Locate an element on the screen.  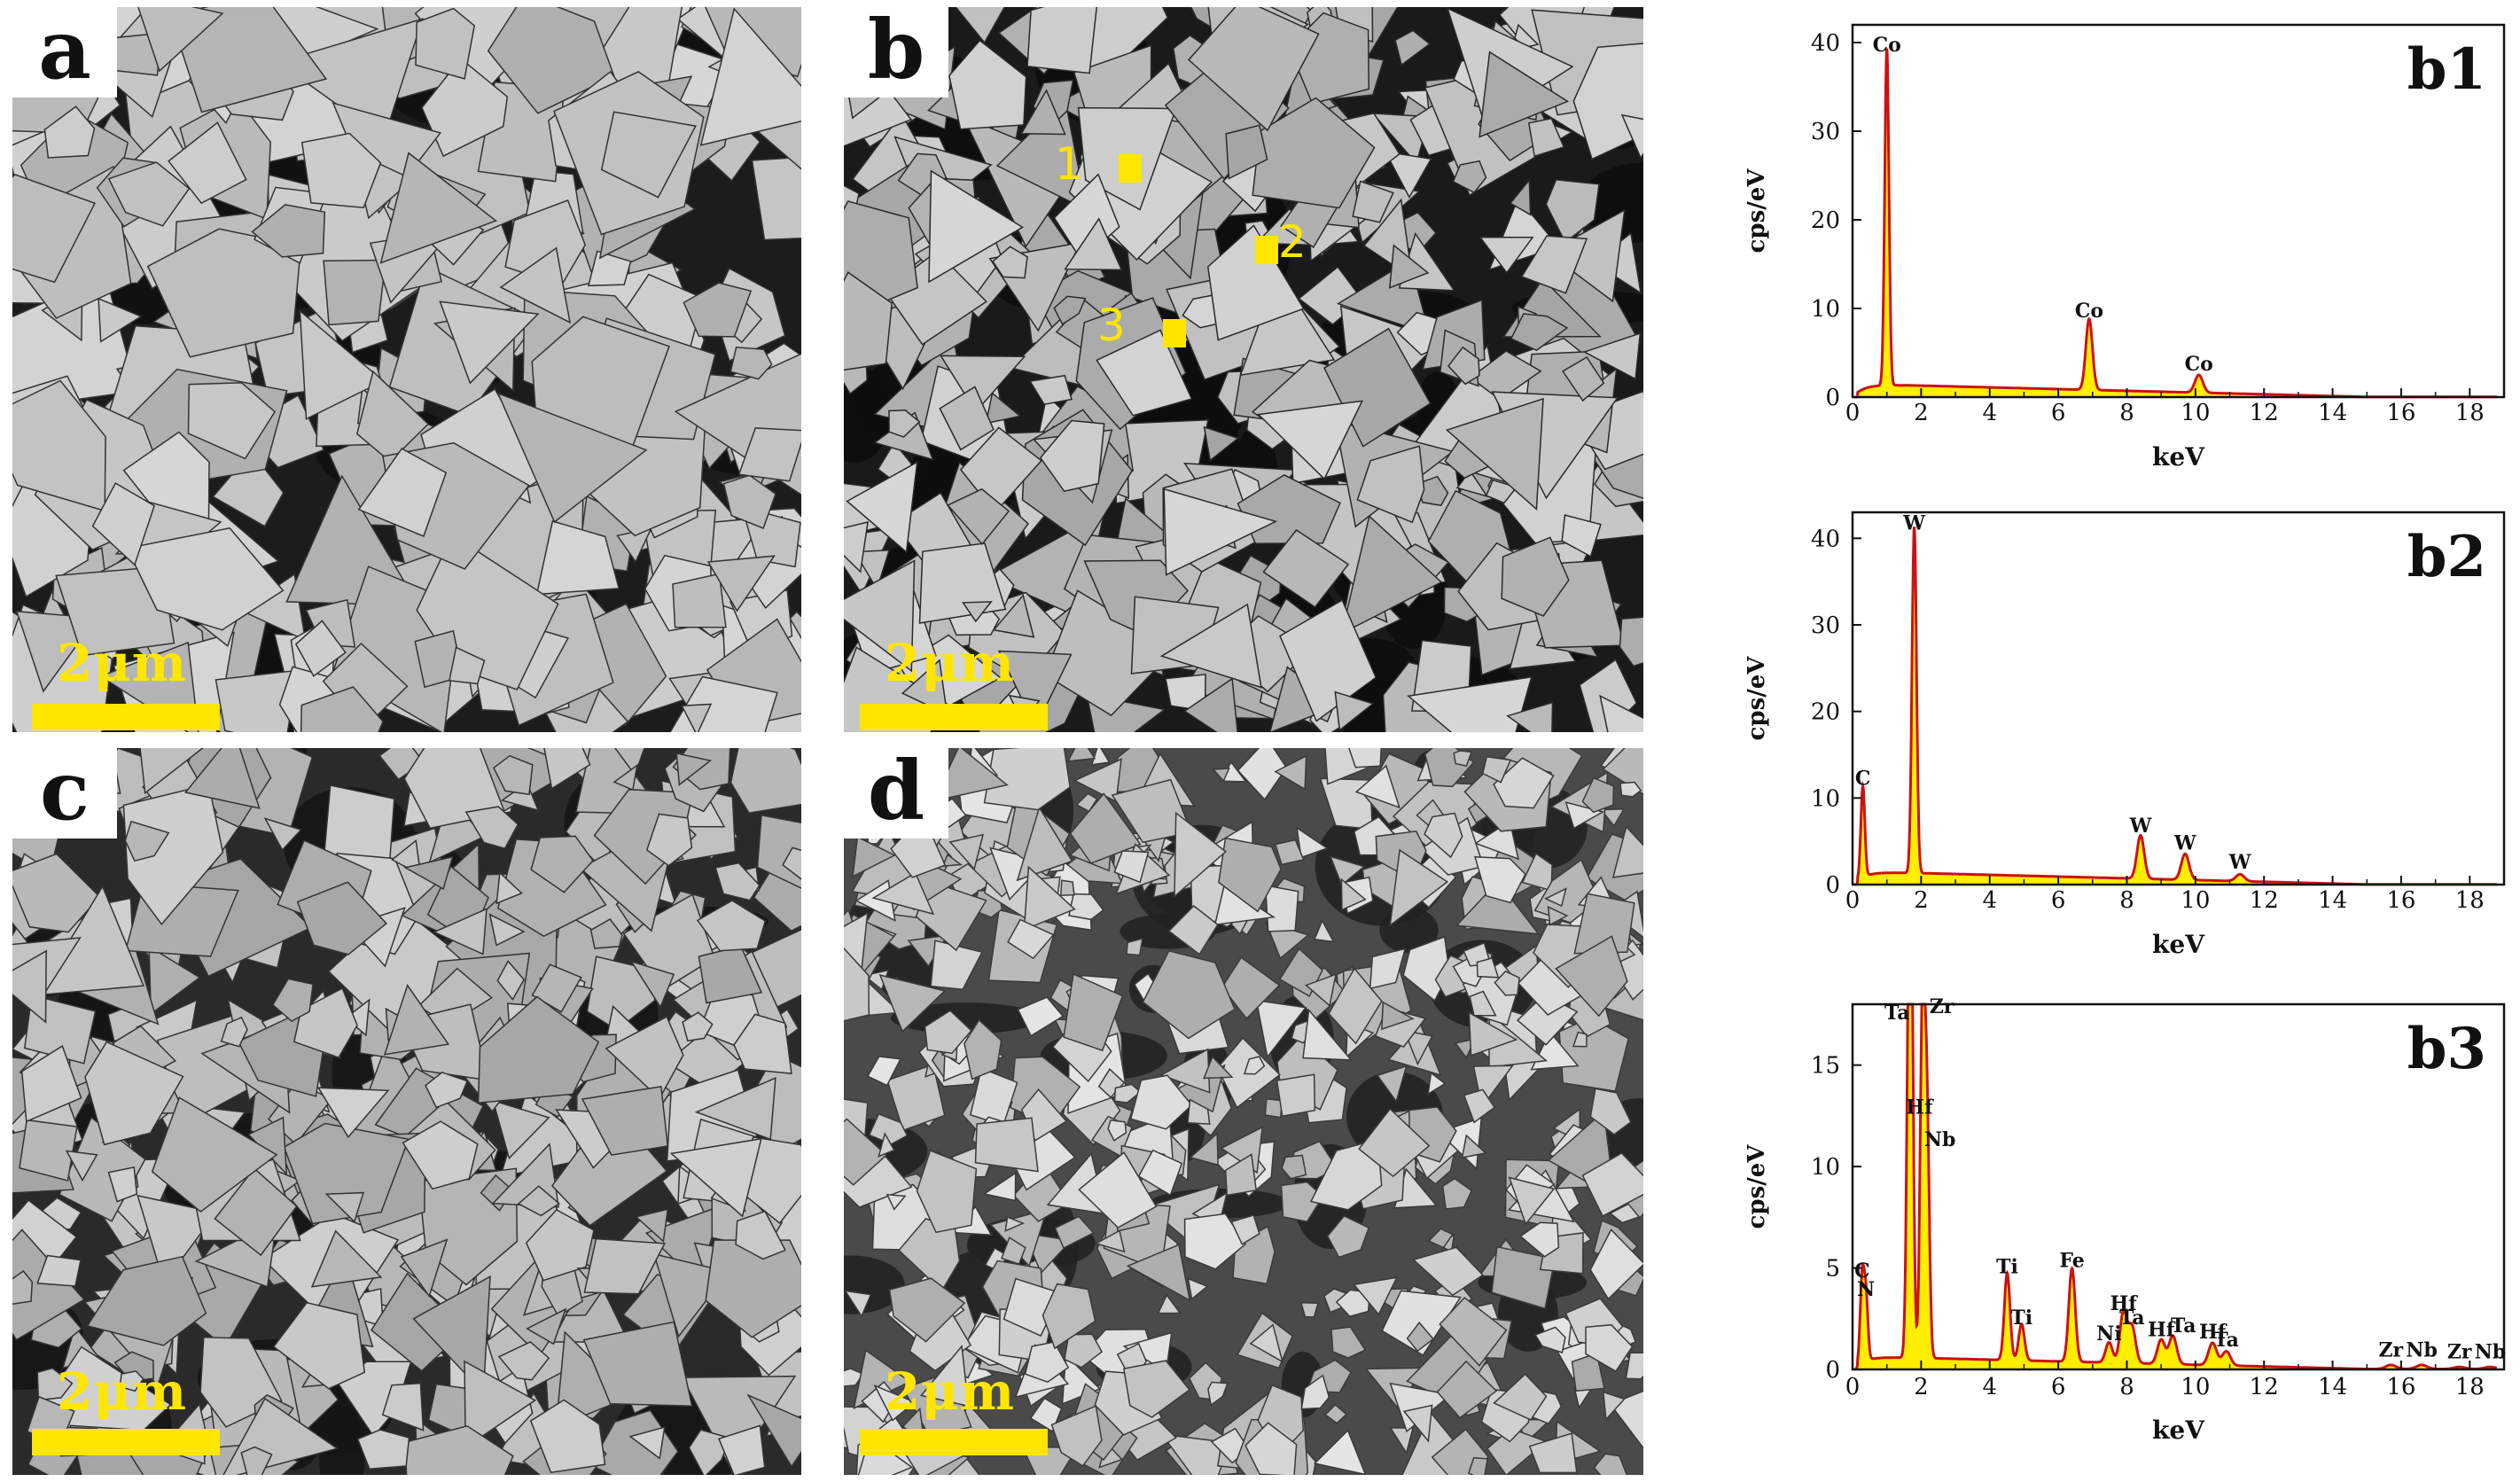
scalebar-label-d: 2μm is located at coordinates (950, 1391).